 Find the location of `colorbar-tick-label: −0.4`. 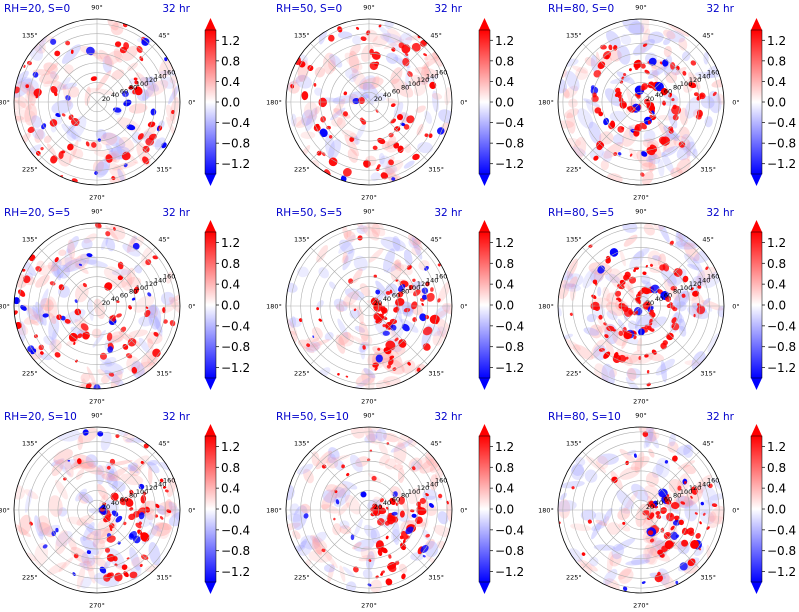

colorbar-tick-label: −0.4 is located at coordinates (509, 326).